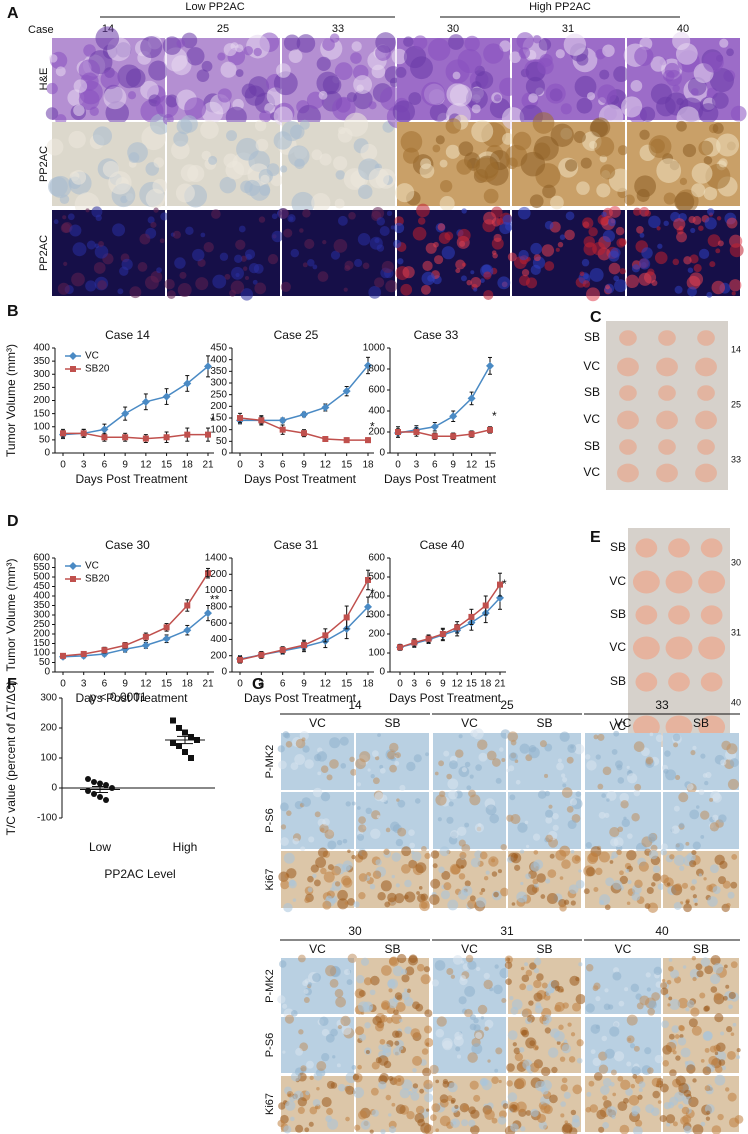 The height and width of the screenshot is (1134, 748). Describe the element at coordinates (41, 653) in the screenshot. I see `y-tick-label: 100` at that location.